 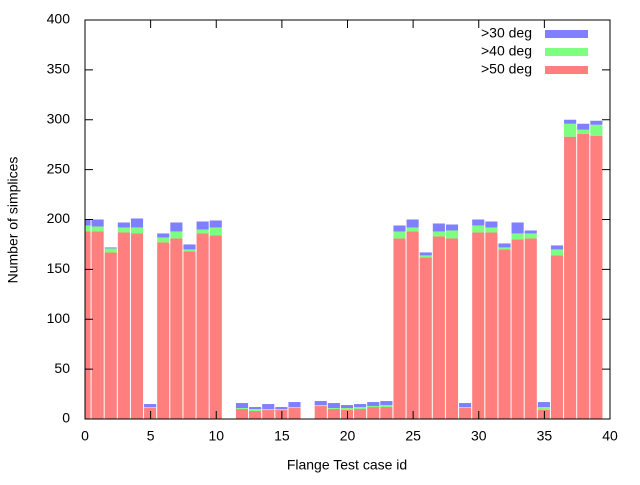 What do you see at coordinates (506, 33) in the screenshot?
I see `legend-label: >30 deg` at bounding box center [506, 33].